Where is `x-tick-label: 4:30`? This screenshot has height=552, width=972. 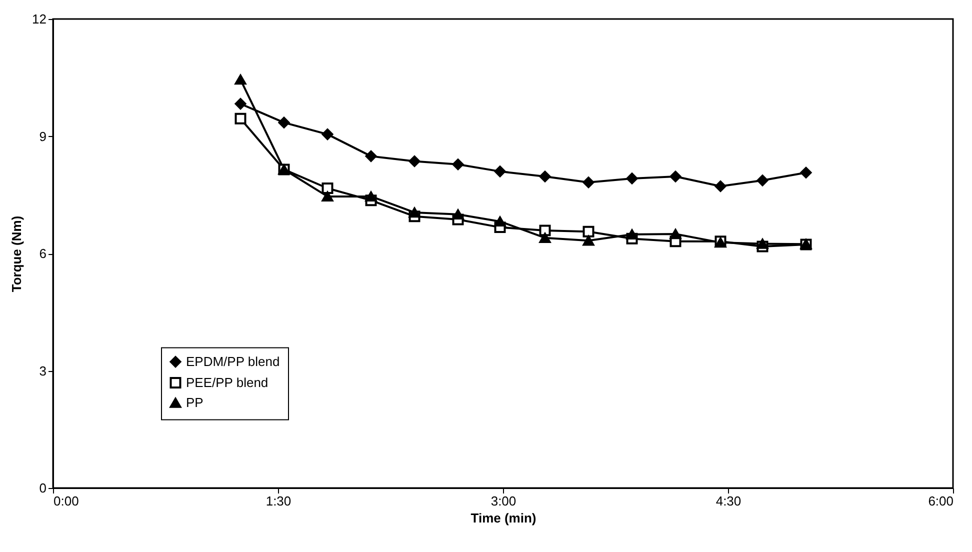 x-tick-label: 4:30 is located at coordinates (729, 501).